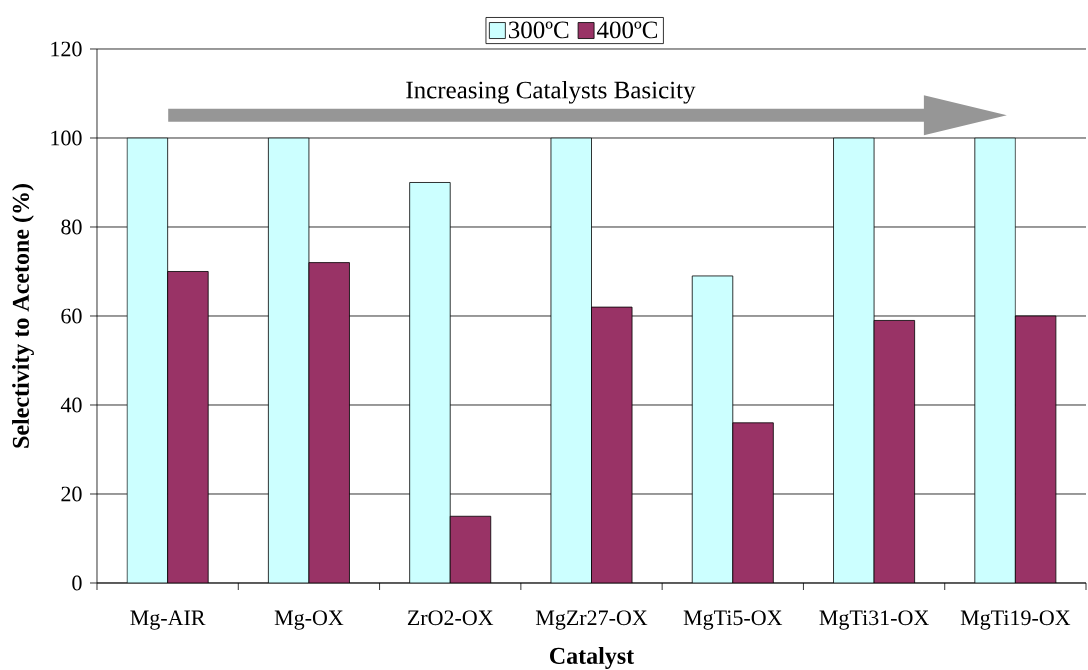  Describe the element at coordinates (733, 620) in the screenshot. I see `x-tick-label: MgTi5-OX` at that location.